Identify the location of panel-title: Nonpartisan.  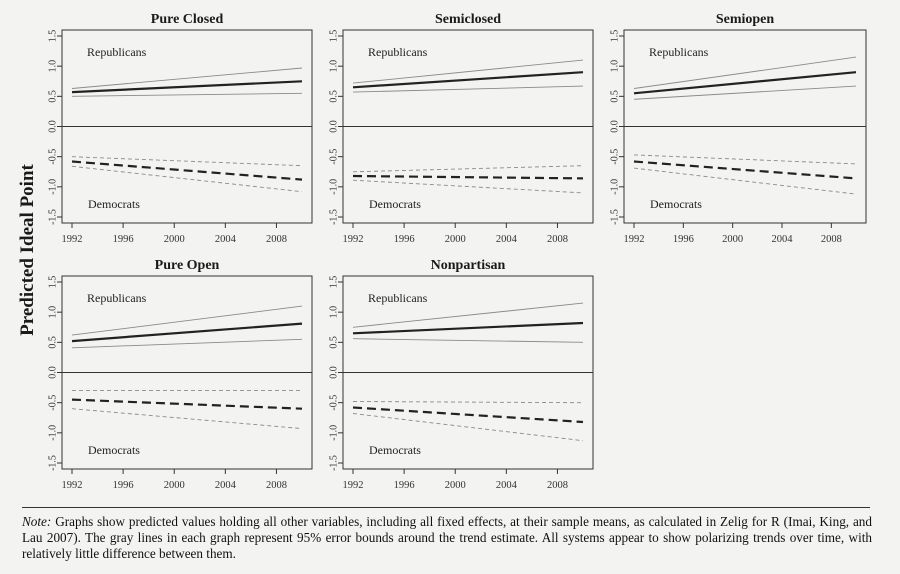
(468, 265).